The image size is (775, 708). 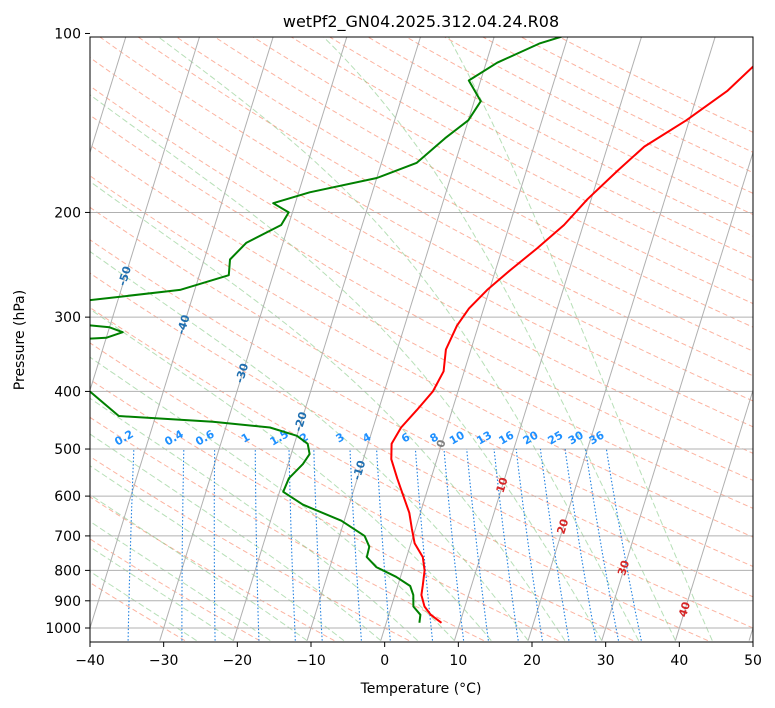 I want to click on y-tick-label: 700, so click(x=67, y=537).